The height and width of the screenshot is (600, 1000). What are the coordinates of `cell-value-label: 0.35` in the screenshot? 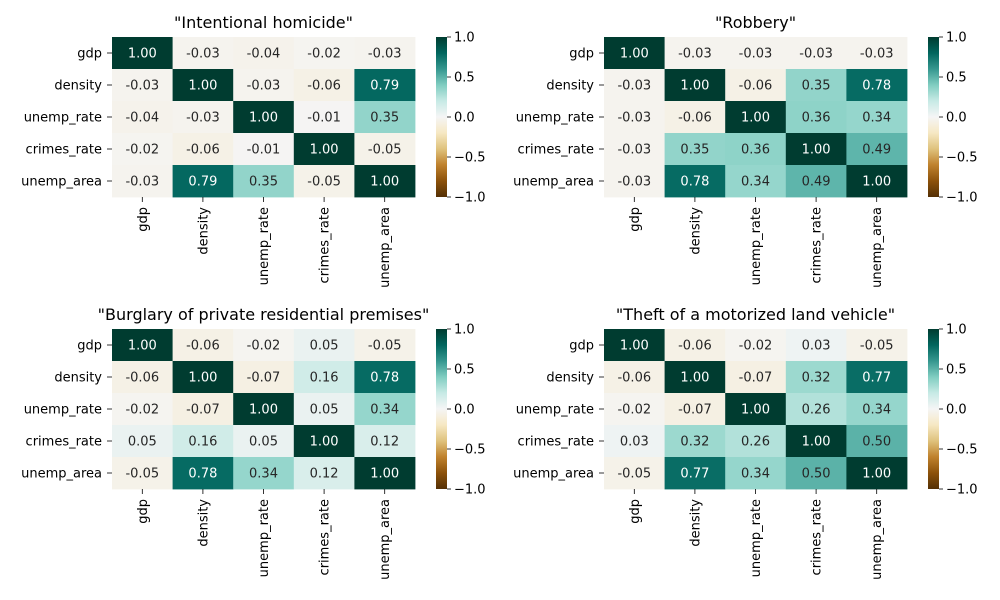 It's located at (384, 118).